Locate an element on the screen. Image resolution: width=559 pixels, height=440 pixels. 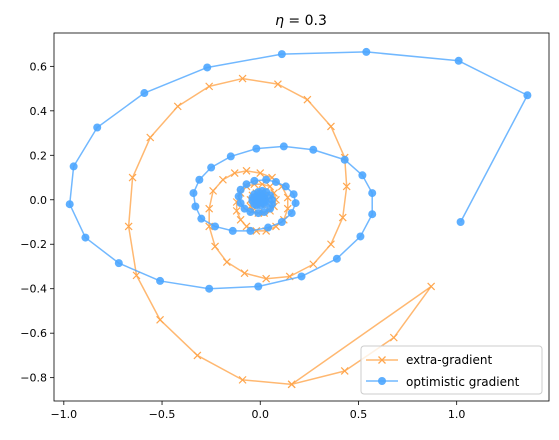
x-tick-label: 1.0 is located at coordinates (457, 414).